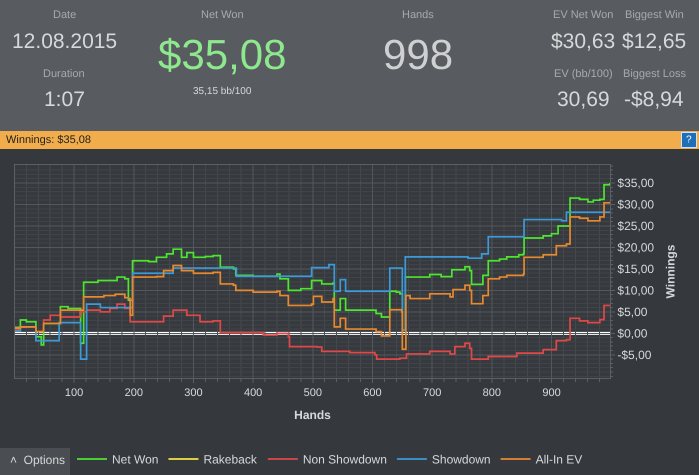 This screenshot has height=475, width=699. I want to click on y-tick-label: $25,00, so click(635, 226).